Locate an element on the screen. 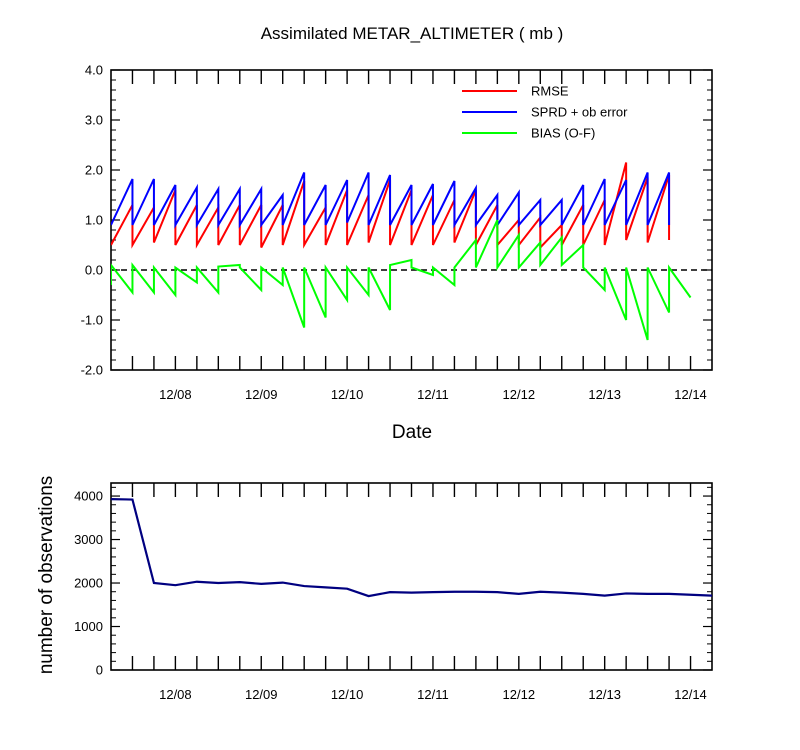  legend-entry-1: SPRD + ob error is located at coordinates (579, 112).